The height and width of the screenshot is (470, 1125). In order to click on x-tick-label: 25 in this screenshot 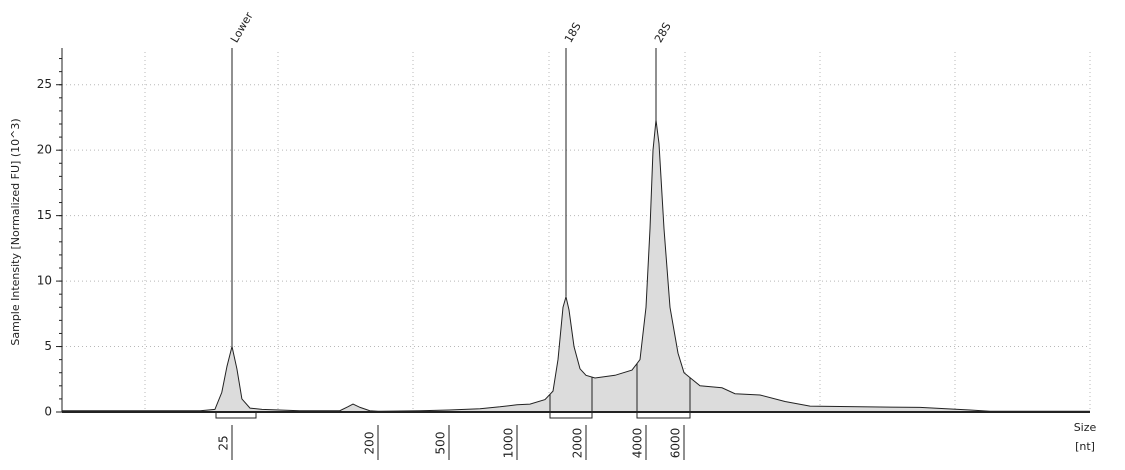, I will do `click(224, 442)`.